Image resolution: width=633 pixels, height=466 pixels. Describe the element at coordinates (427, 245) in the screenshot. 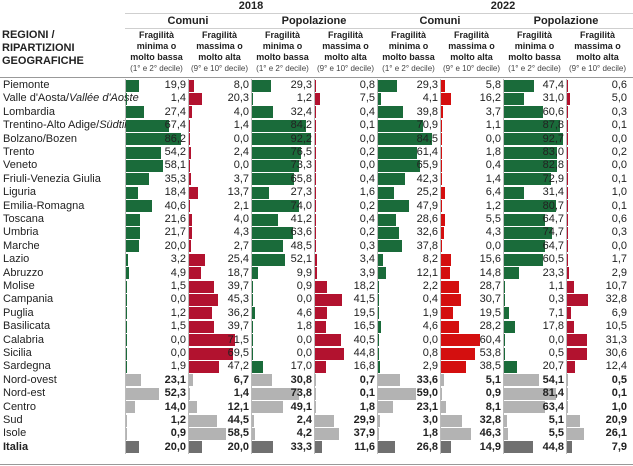

I see `cell-value: 37,8` at that location.